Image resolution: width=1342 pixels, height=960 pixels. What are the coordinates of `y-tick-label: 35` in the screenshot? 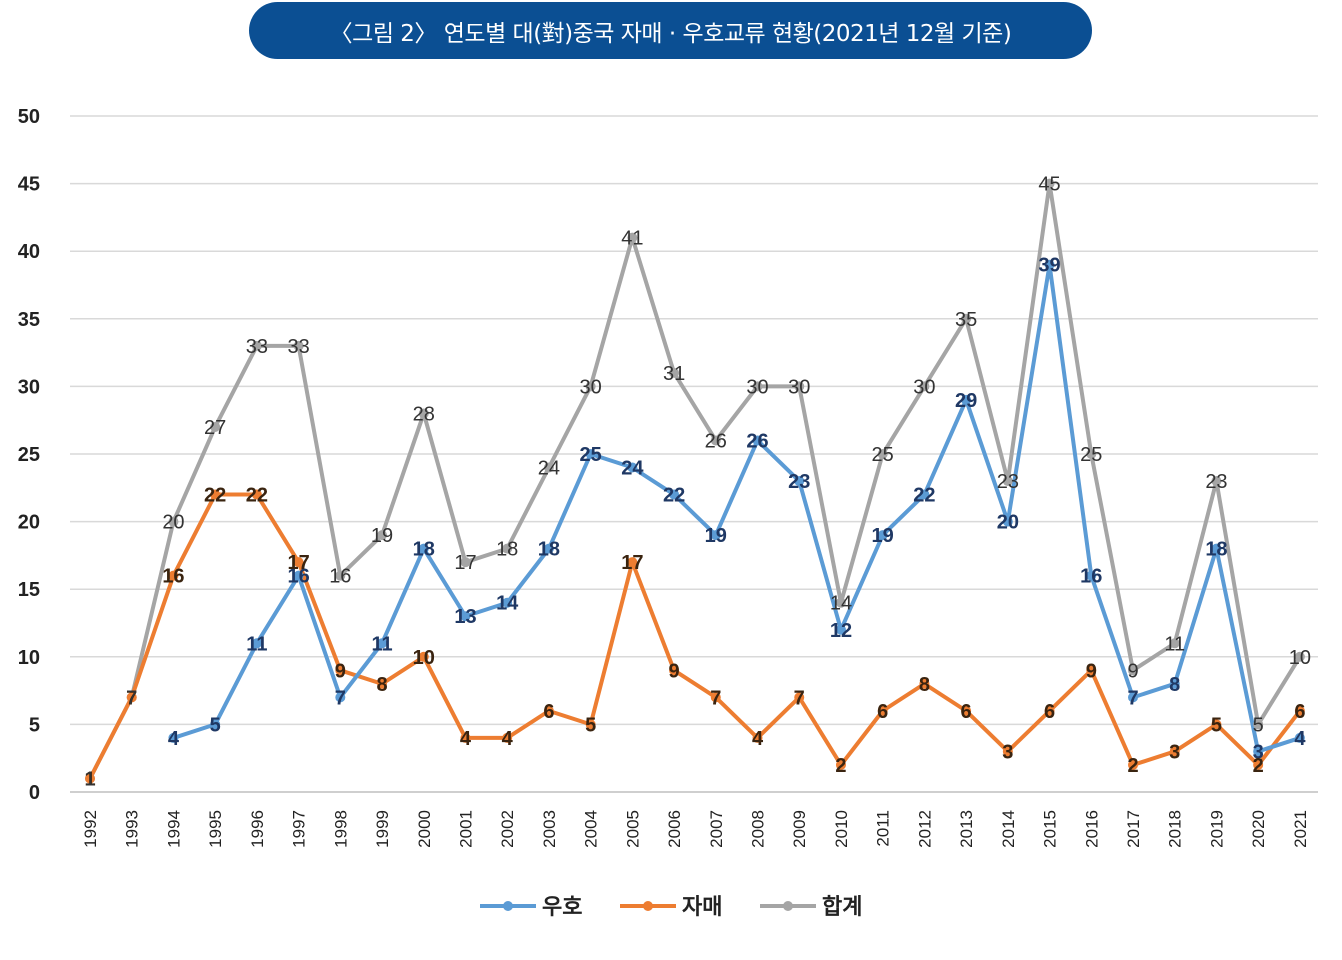 It's located at (29, 320).